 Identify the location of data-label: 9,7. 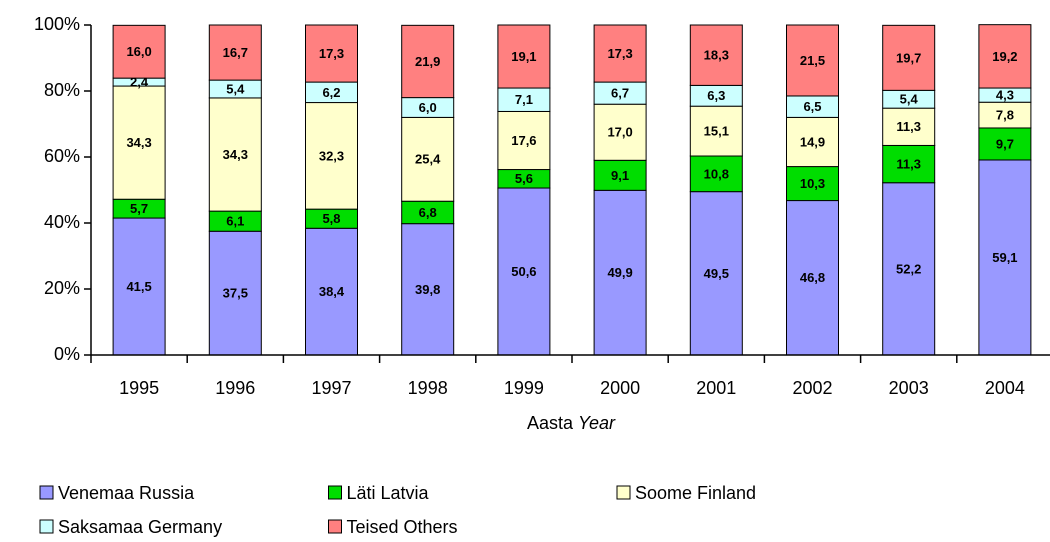
(1005, 143).